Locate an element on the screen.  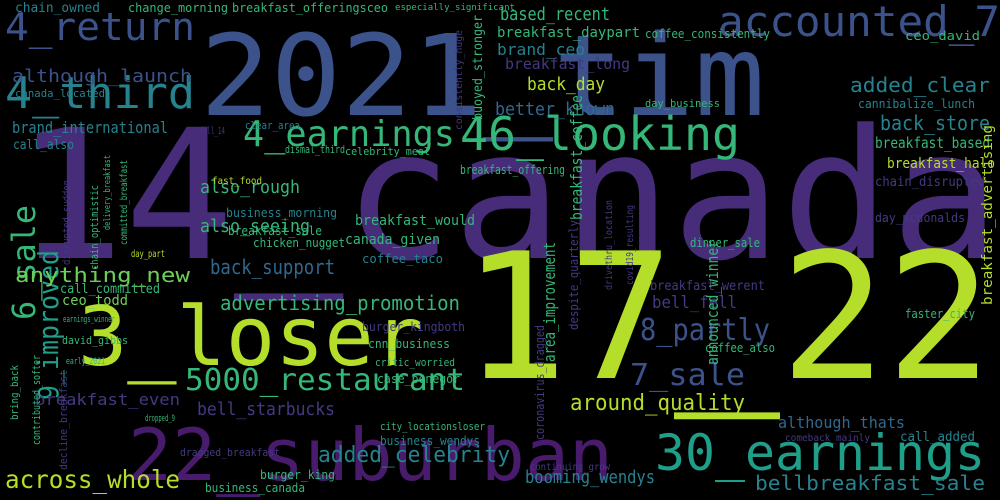
cloud-word: bring_back is located at coordinates (14, 392).